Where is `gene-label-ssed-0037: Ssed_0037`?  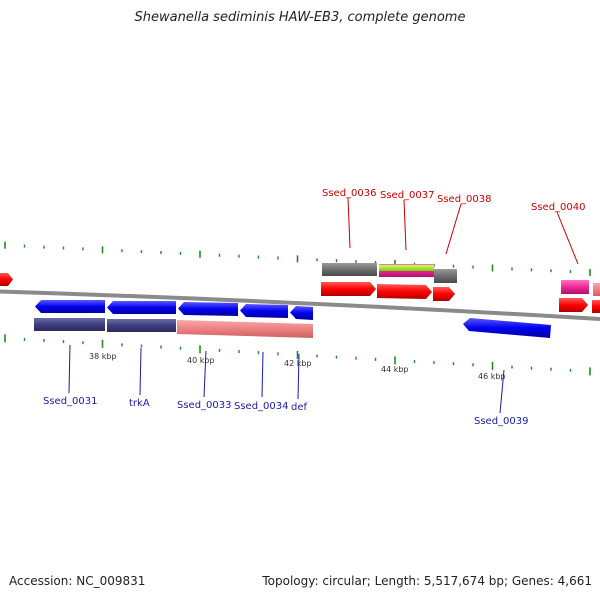 gene-label-ssed-0037: Ssed_0037 is located at coordinates (407, 195).